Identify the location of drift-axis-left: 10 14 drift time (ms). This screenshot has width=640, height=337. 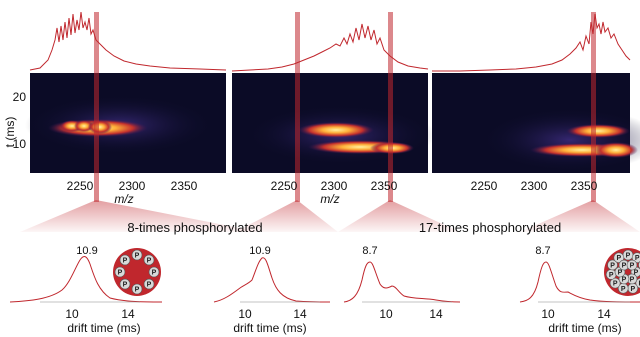
(102, 321).